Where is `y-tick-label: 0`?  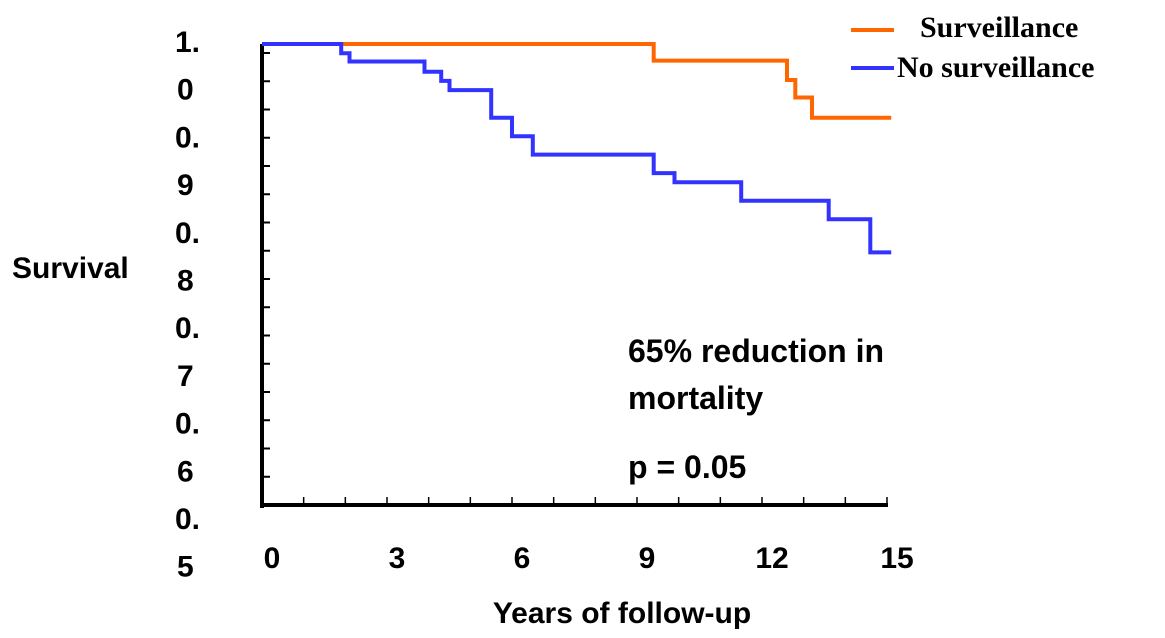
y-tick-label: 0 is located at coordinates (185, 90).